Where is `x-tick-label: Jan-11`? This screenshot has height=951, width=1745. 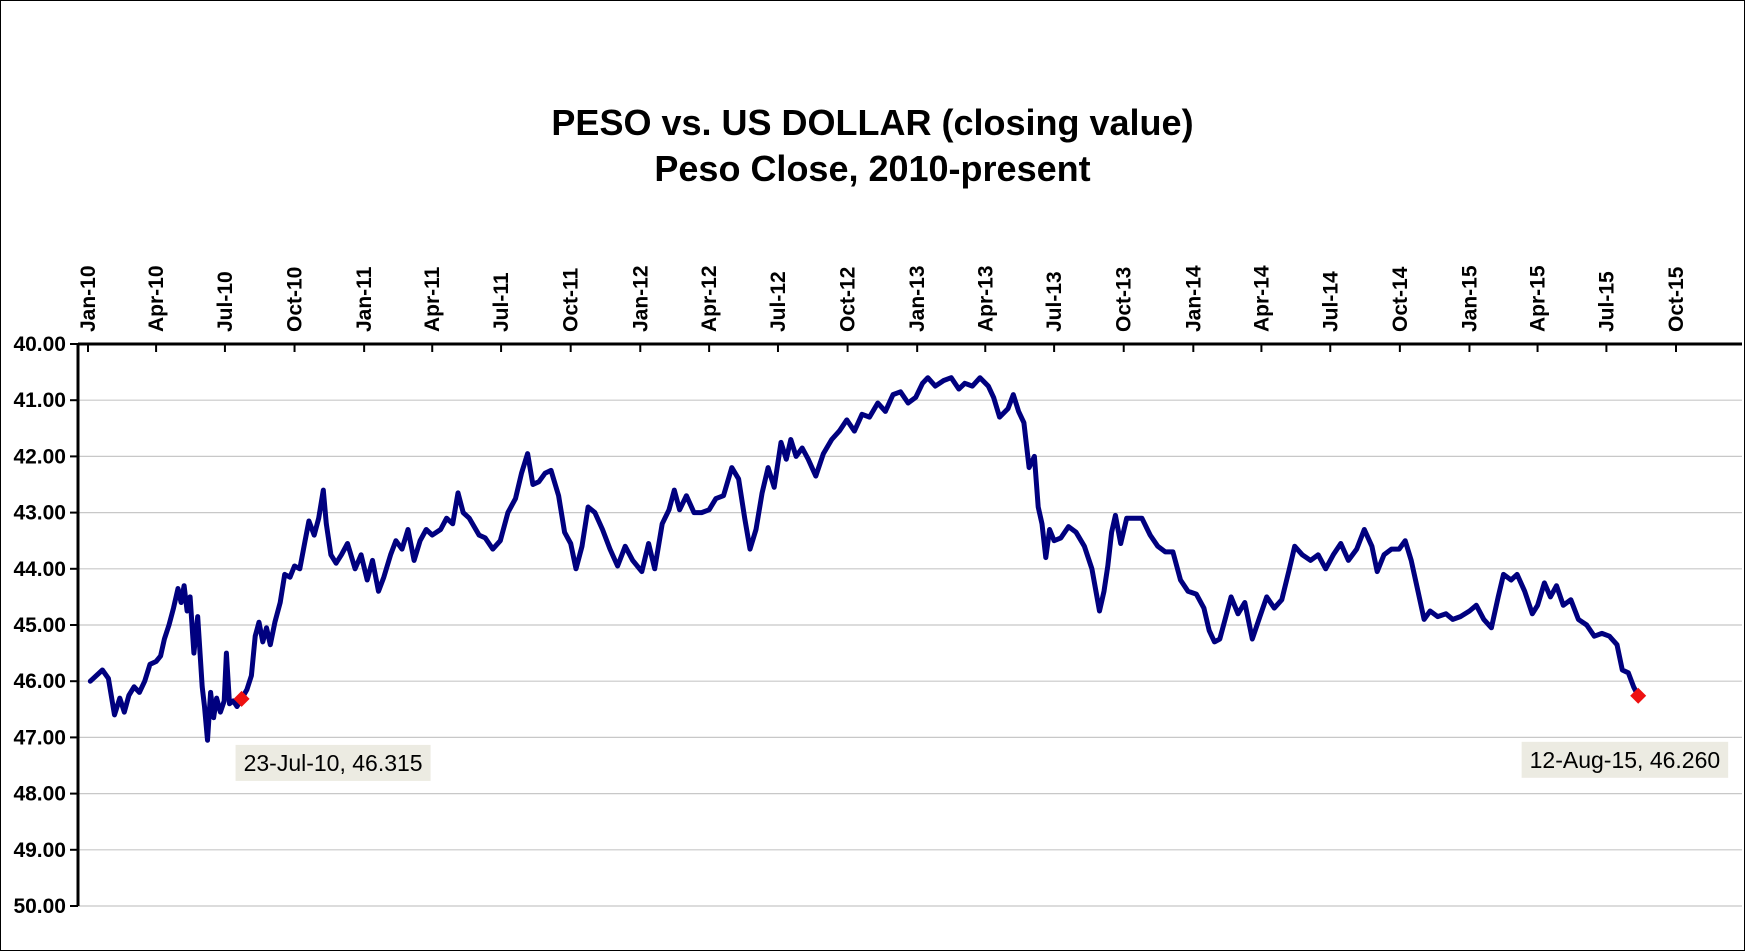
x-tick-label: Jan-11 is located at coordinates (364, 299).